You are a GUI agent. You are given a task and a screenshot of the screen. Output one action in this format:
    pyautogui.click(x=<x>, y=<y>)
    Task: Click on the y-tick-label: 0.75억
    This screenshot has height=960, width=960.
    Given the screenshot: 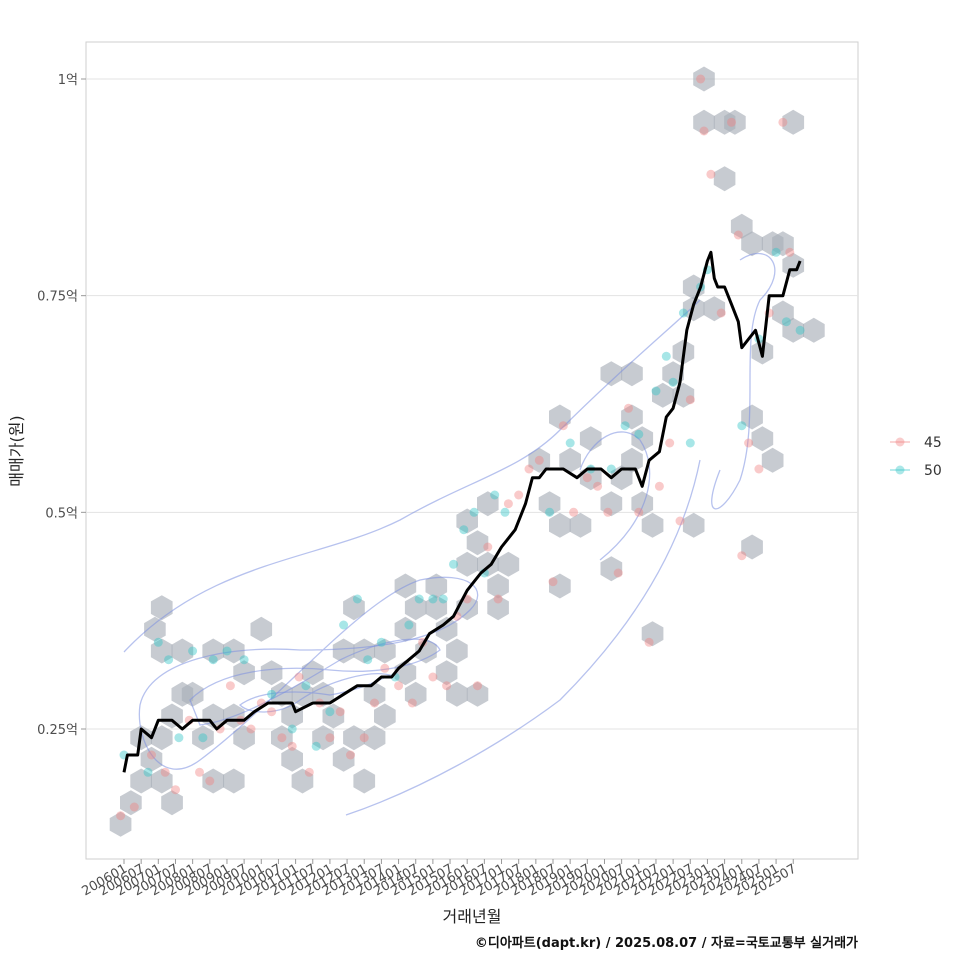 What is the action you would take?
    pyautogui.click(x=57, y=297)
    